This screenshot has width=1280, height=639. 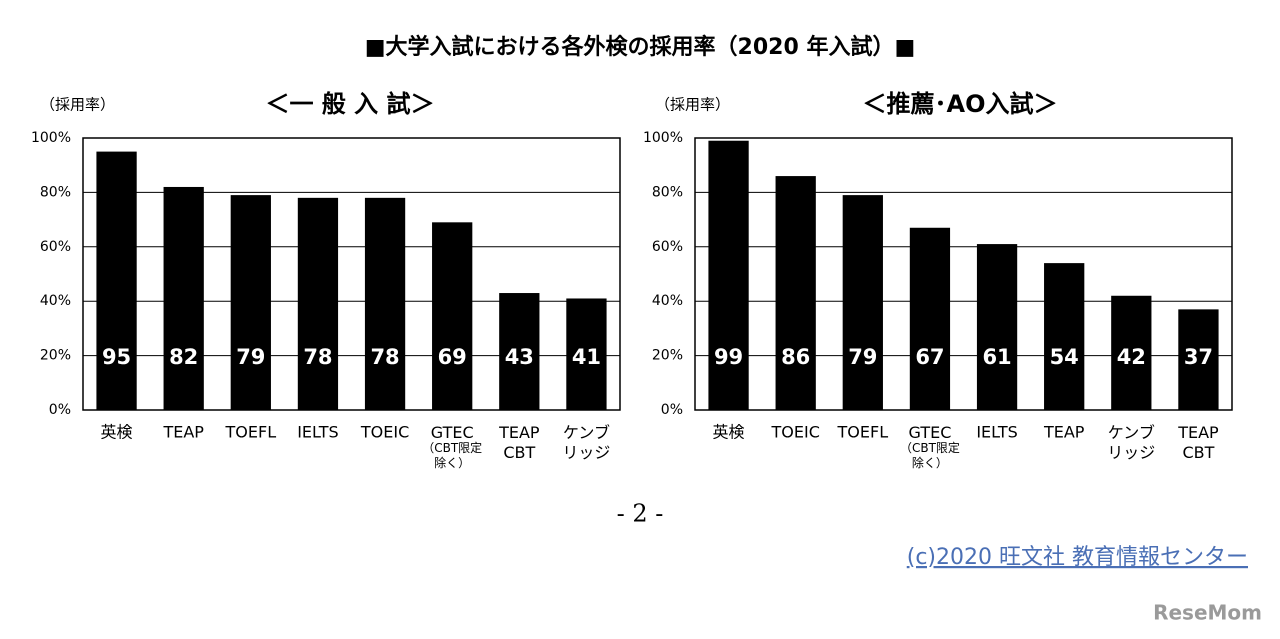 I want to click on value-label: 67, so click(x=929, y=357).